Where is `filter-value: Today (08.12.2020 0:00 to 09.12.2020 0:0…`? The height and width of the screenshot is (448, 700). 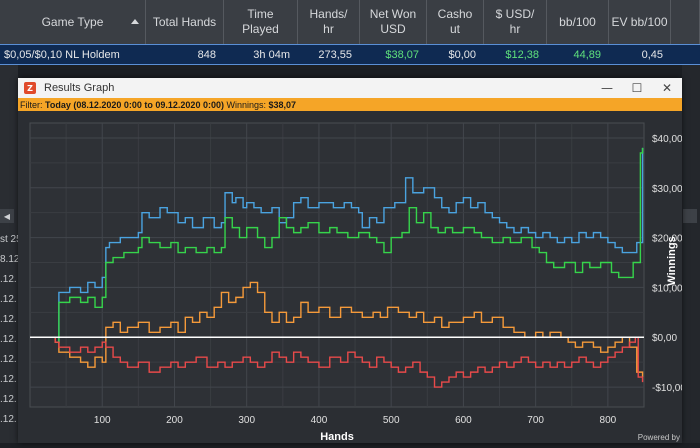
filter-value: Today (08.12.2020 0:00 to 09.12.2020 0:0… is located at coordinates (134, 104).